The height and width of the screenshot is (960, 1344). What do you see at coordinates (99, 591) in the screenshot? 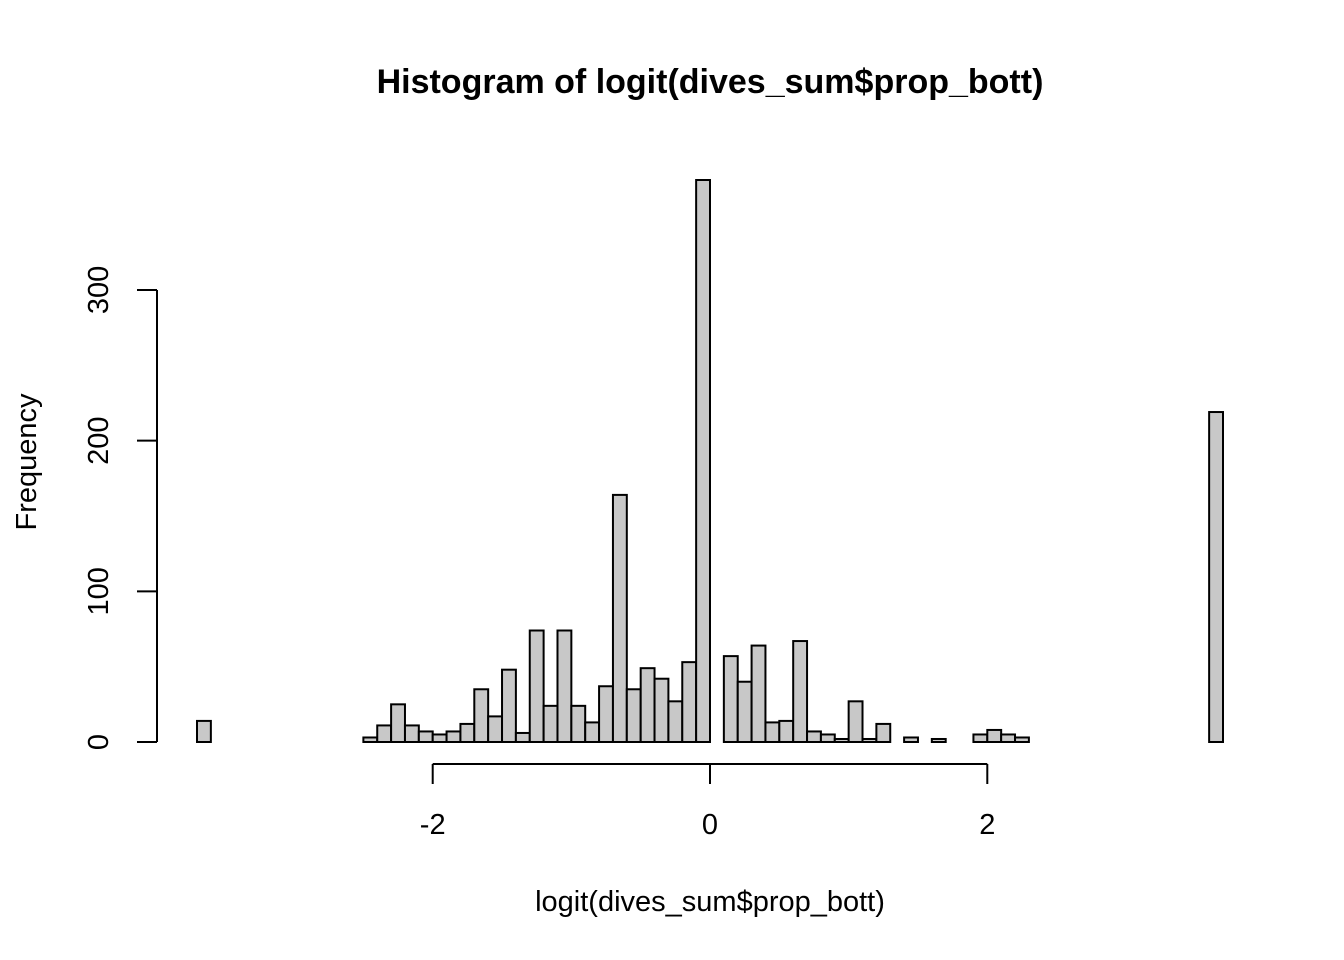
I see `y-tick-label: 100` at bounding box center [99, 591].